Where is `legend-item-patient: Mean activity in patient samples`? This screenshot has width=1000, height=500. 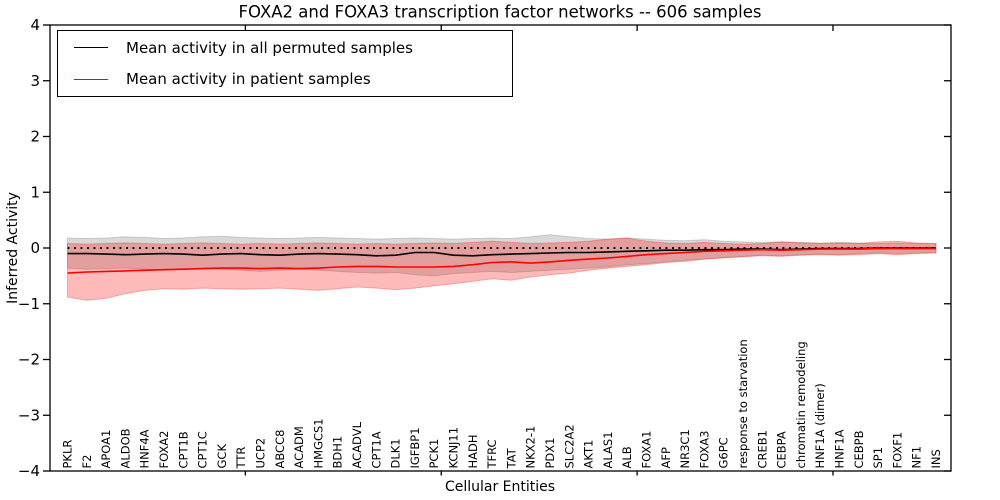
legend-item-patient: Mean activity in patient samples is located at coordinates (285, 79).